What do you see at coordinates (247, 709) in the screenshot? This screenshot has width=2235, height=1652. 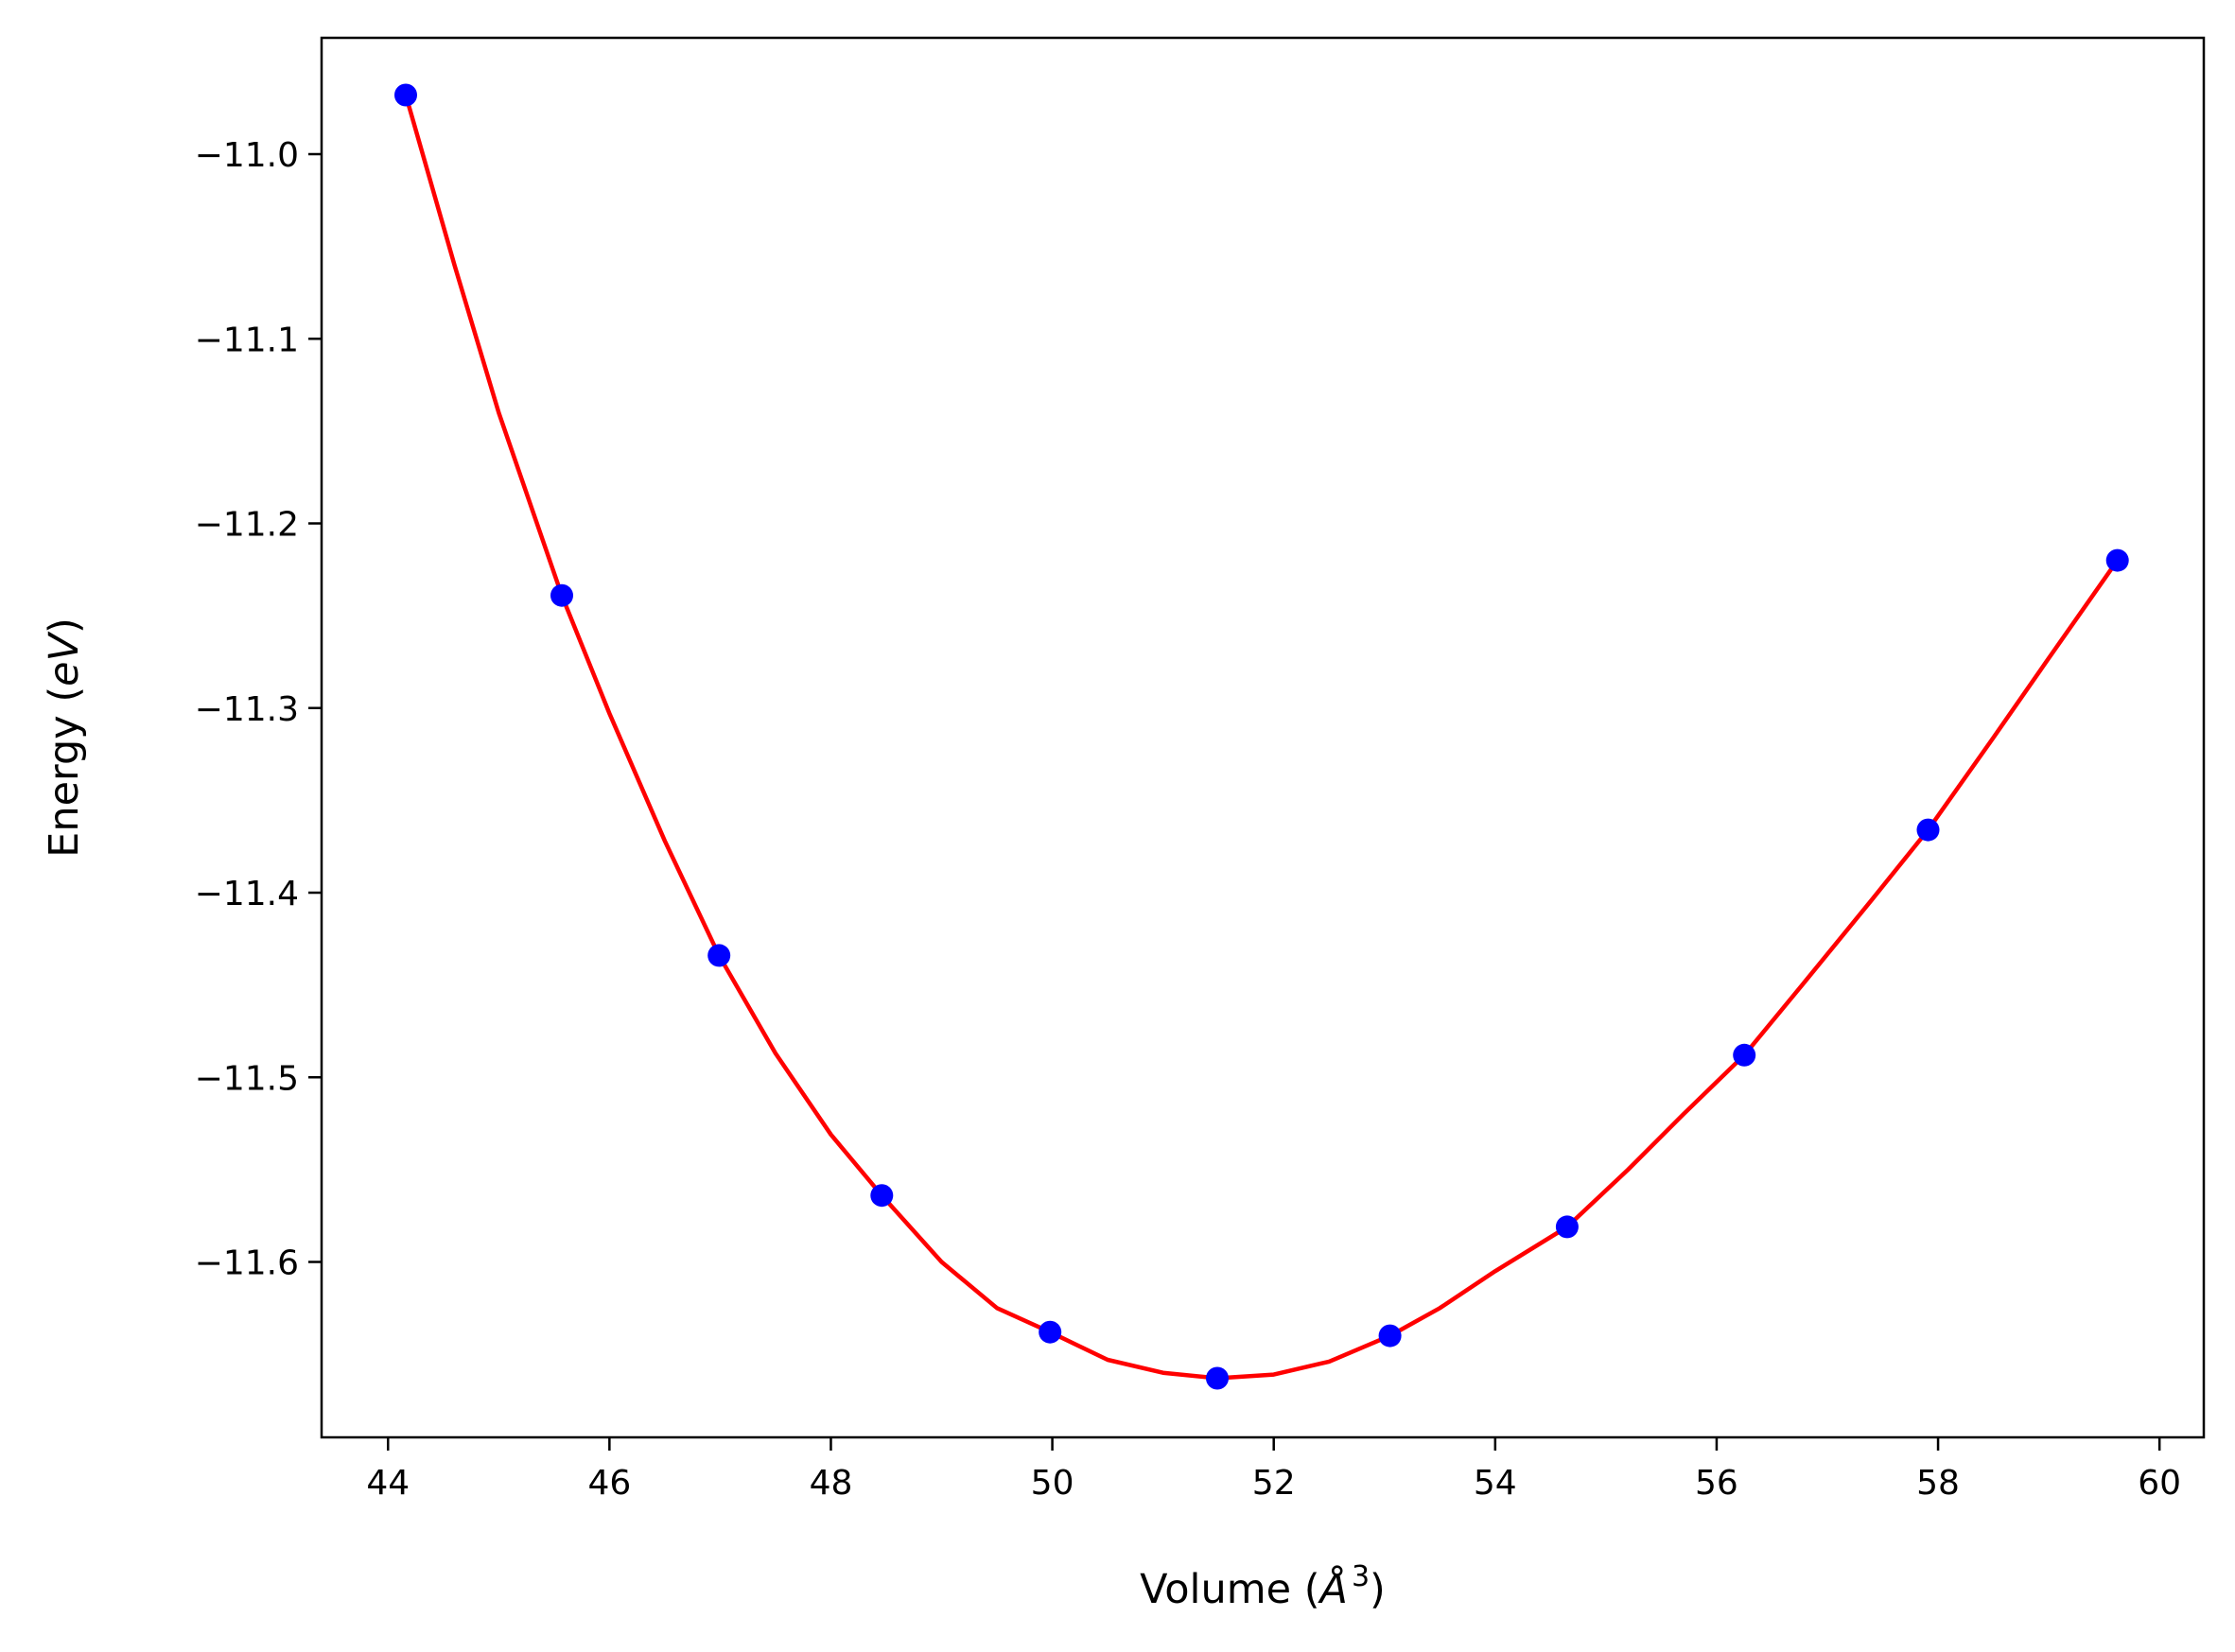 I see `y-tick-label: −11.3` at bounding box center [247, 709].